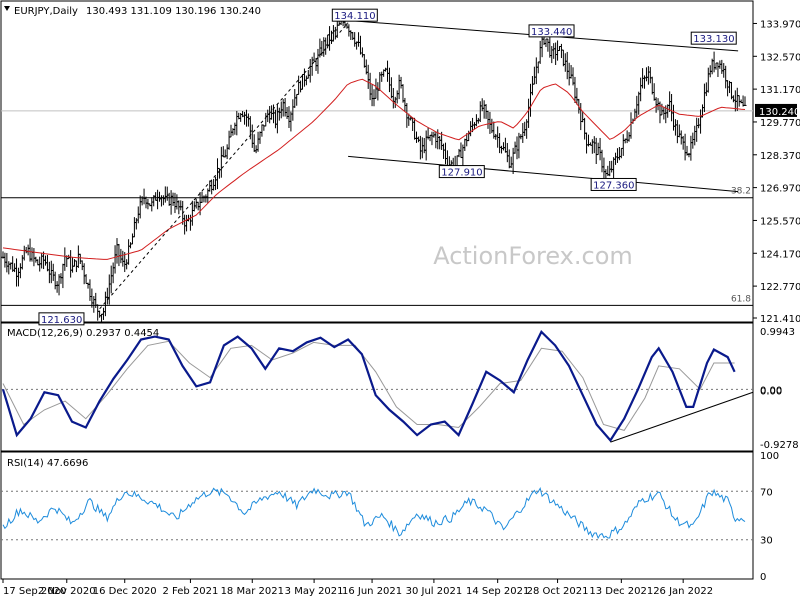  I want to click on price-y-tick-label: 125.570, so click(780, 221).